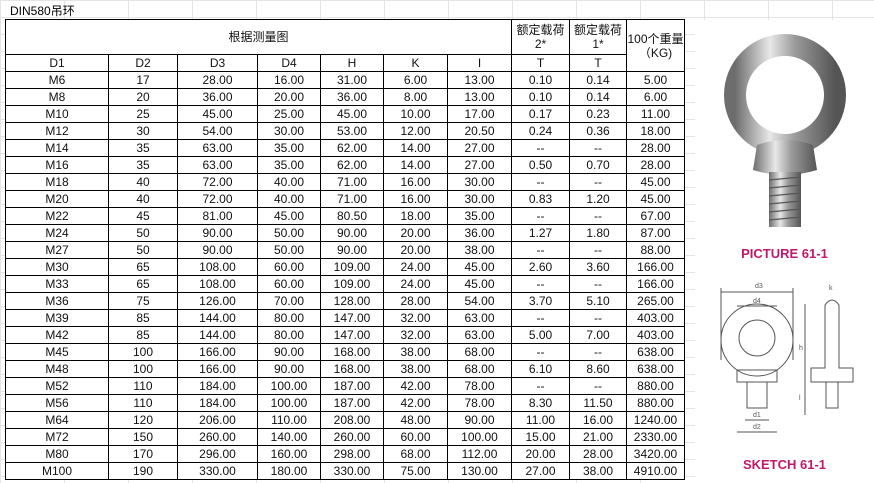 Image resolution: width=874 pixels, height=483 pixels. What do you see at coordinates (655, 420) in the screenshot?
I see `table-cell: 1240.00` at bounding box center [655, 420].